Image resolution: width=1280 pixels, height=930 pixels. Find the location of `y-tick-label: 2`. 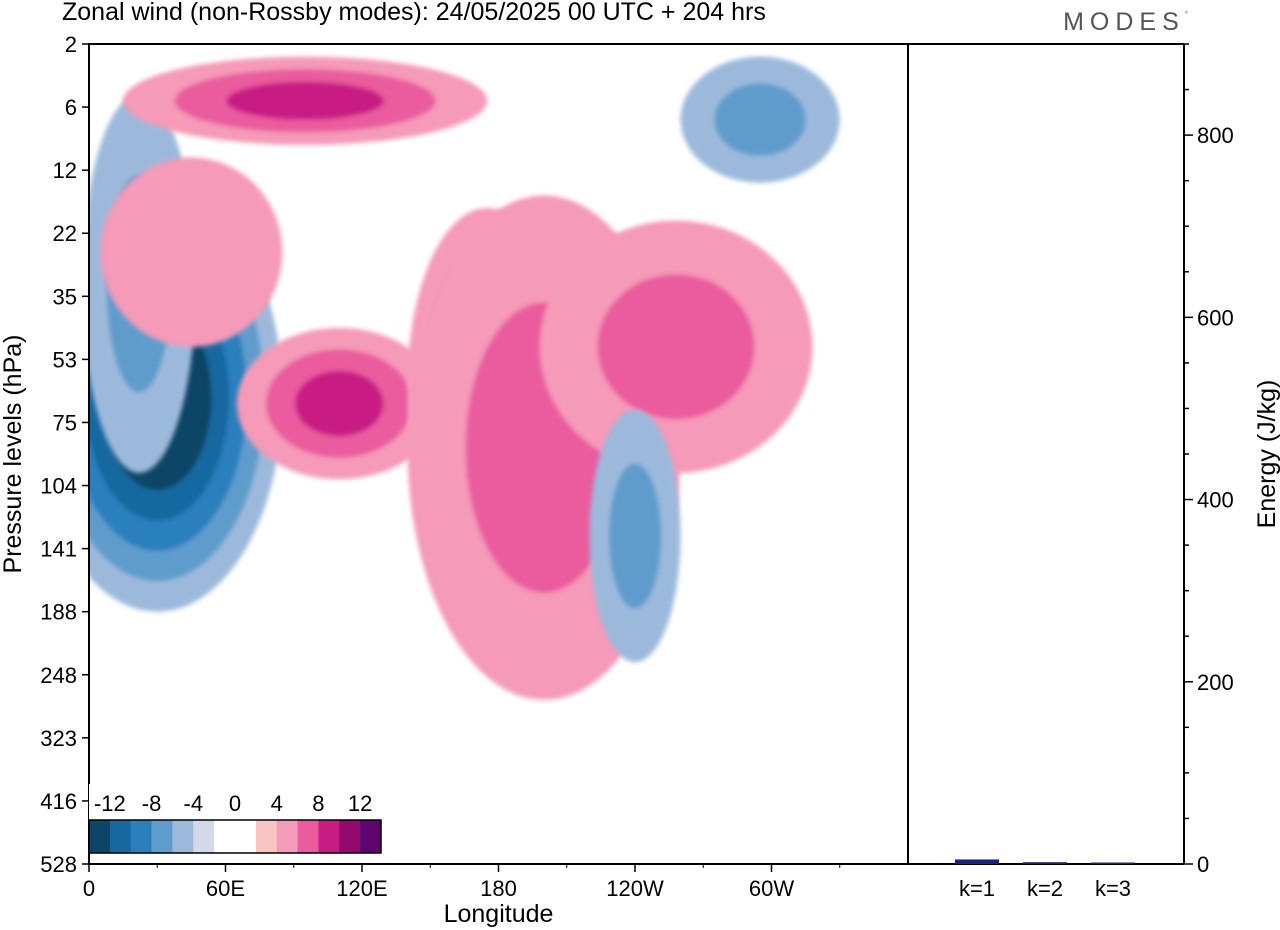

y-tick-label: 2 is located at coordinates (71, 44).